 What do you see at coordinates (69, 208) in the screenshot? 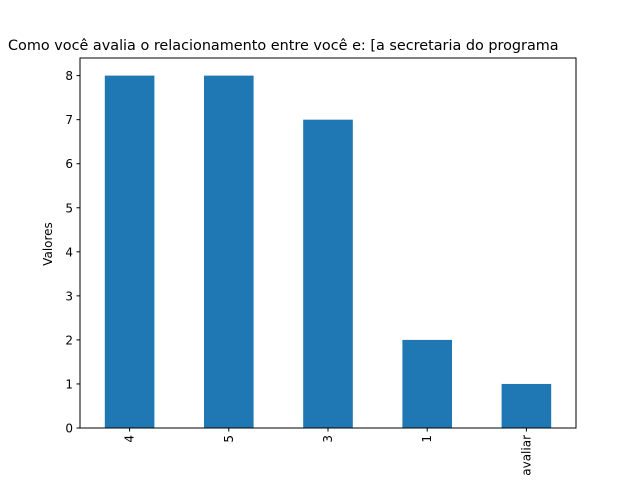
I see `y-tick-label: 5` at bounding box center [69, 208].